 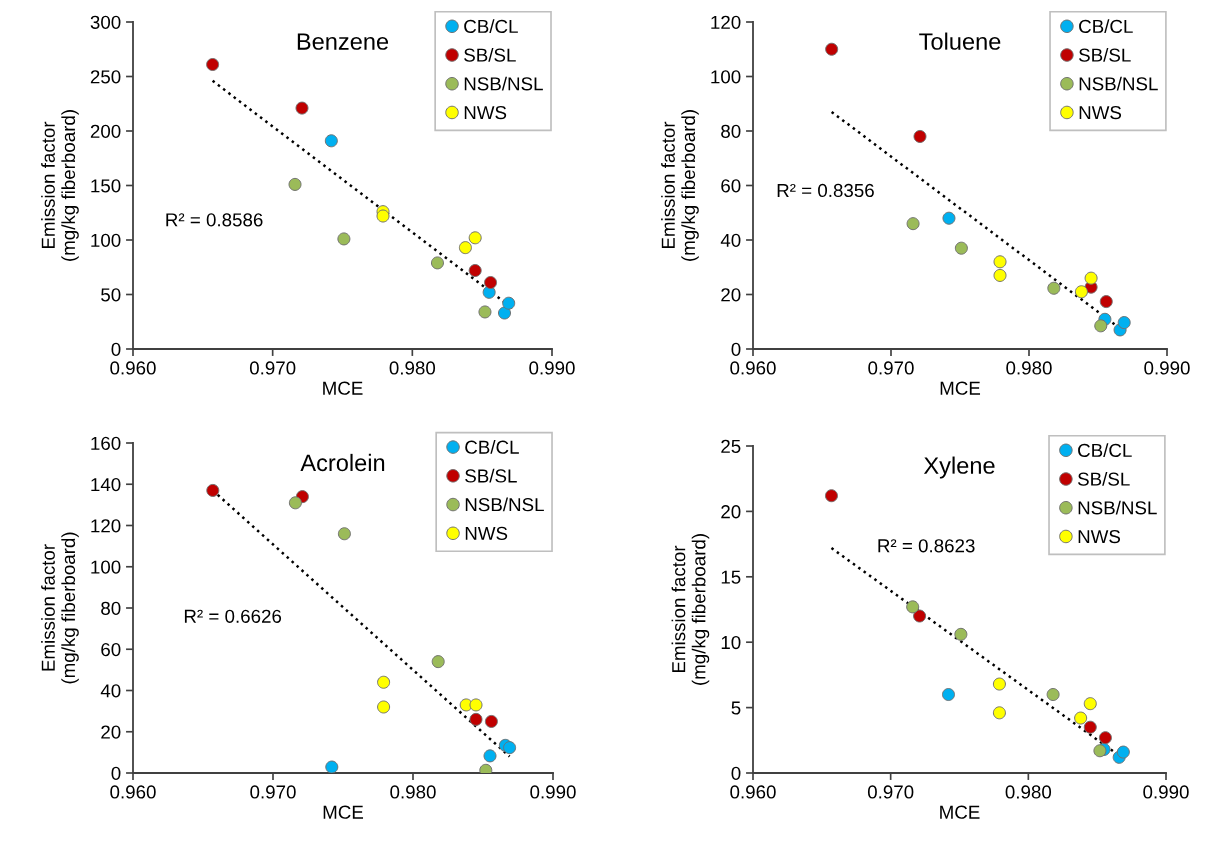 I want to click on y-tick-label: 50, so click(x=111, y=295).